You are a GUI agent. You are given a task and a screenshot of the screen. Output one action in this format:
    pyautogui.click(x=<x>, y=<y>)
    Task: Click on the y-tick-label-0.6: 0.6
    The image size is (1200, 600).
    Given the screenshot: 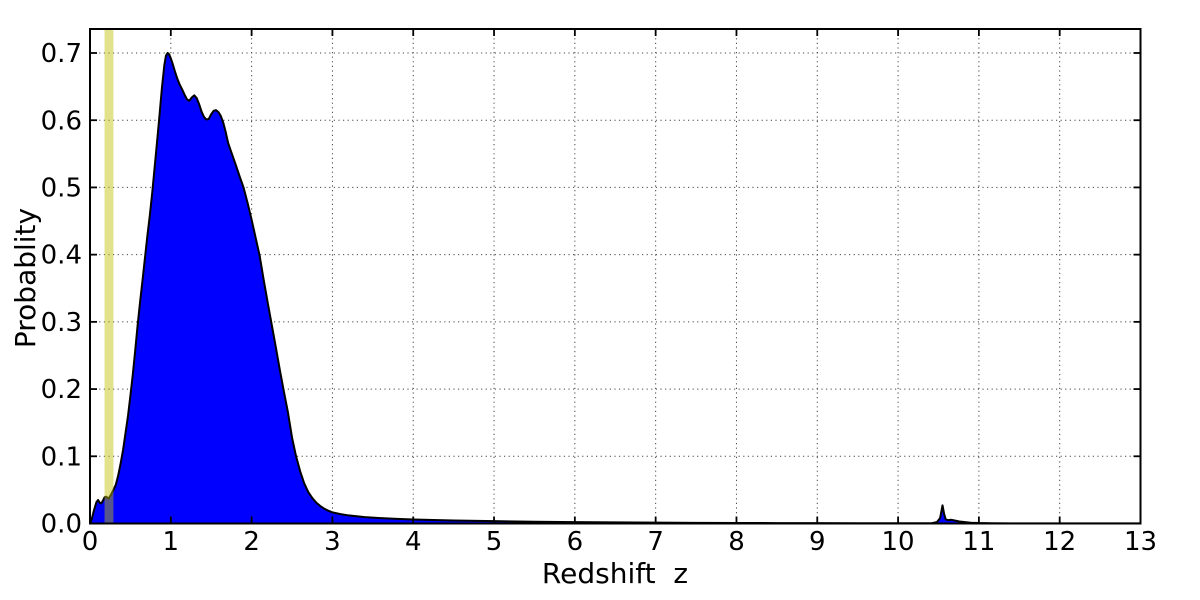 What is the action you would take?
    pyautogui.click(x=61, y=121)
    